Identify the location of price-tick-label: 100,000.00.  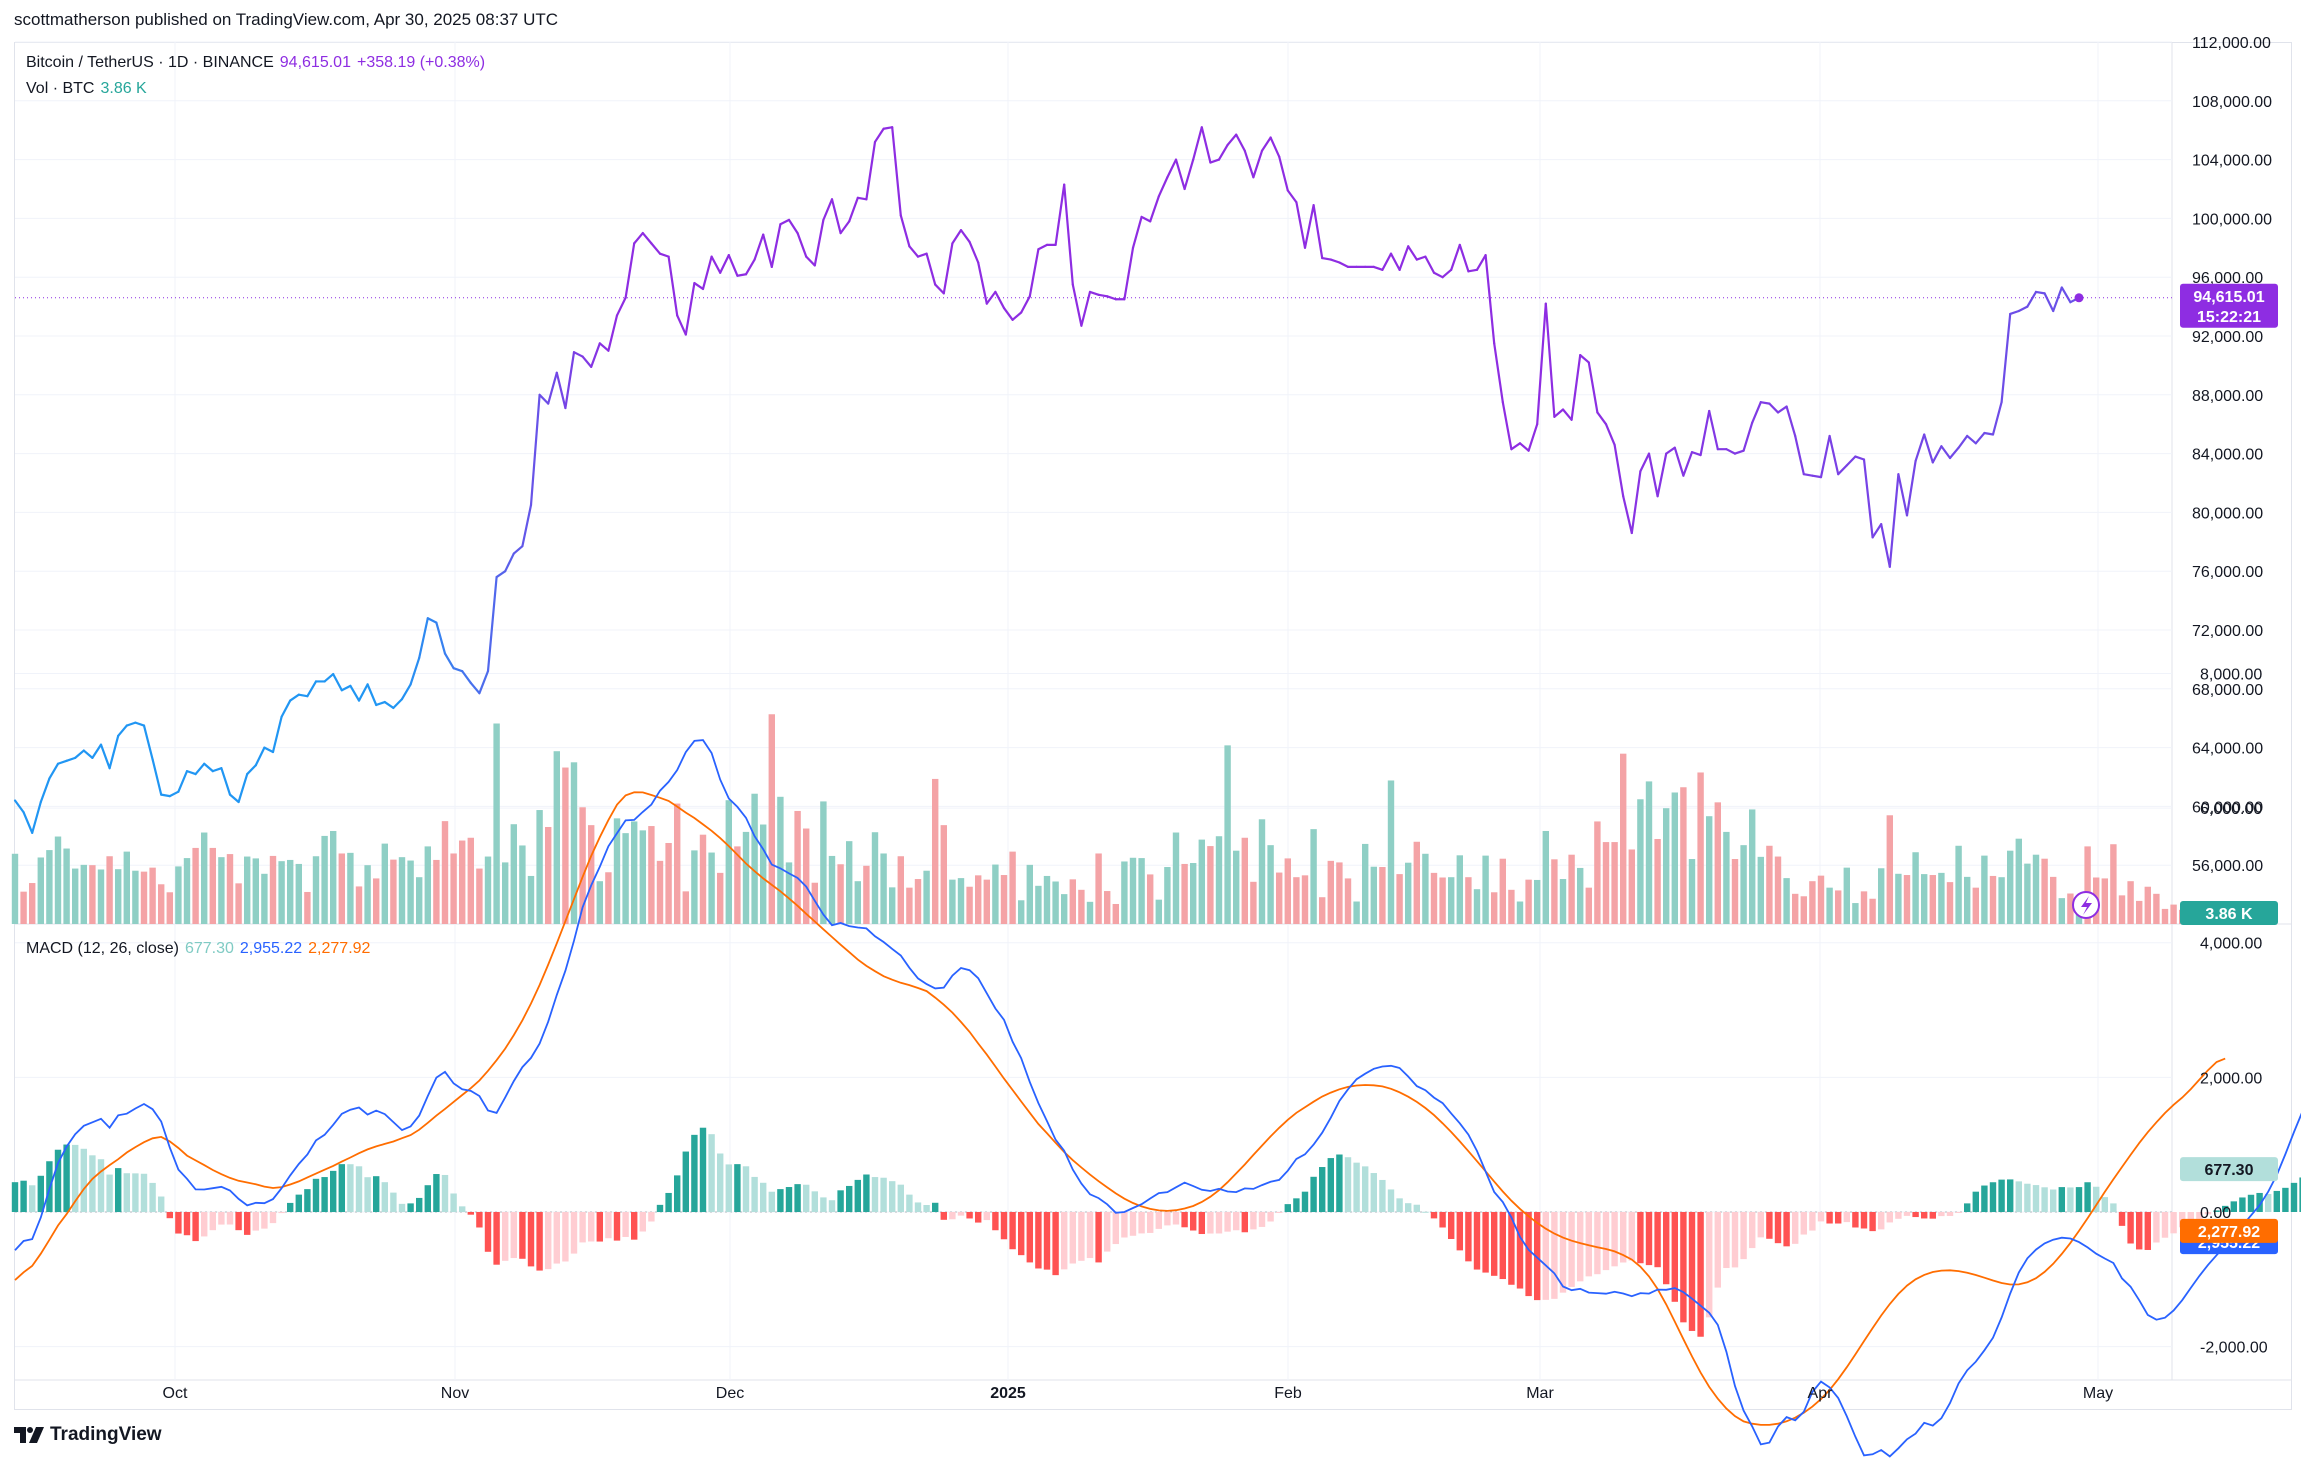
(2232, 219).